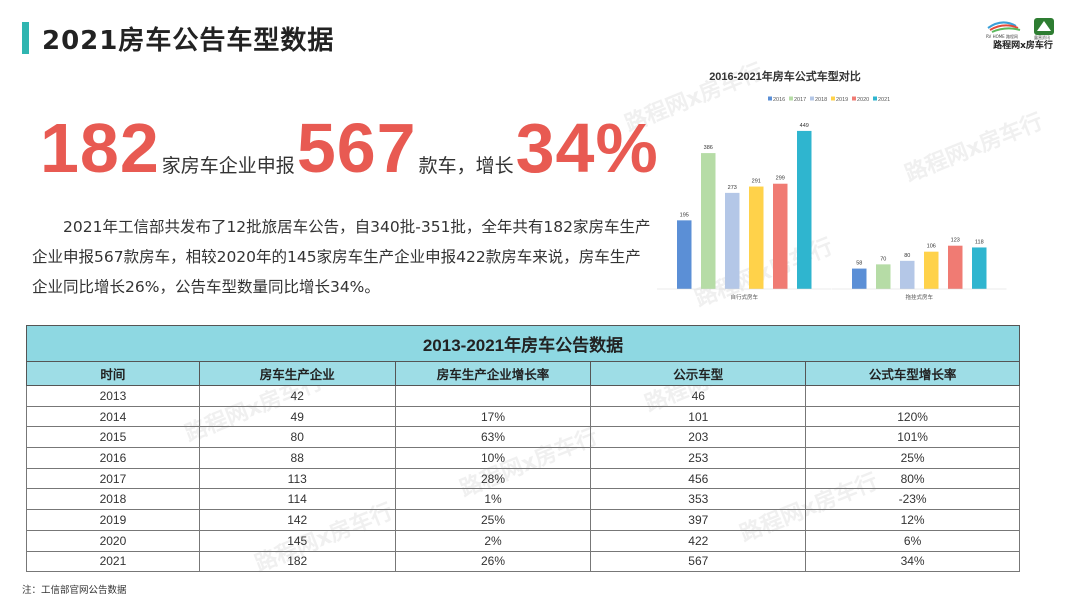  What do you see at coordinates (74, 590) in the screenshot?
I see `footnote: 注：工信部官网公告数据` at bounding box center [74, 590].